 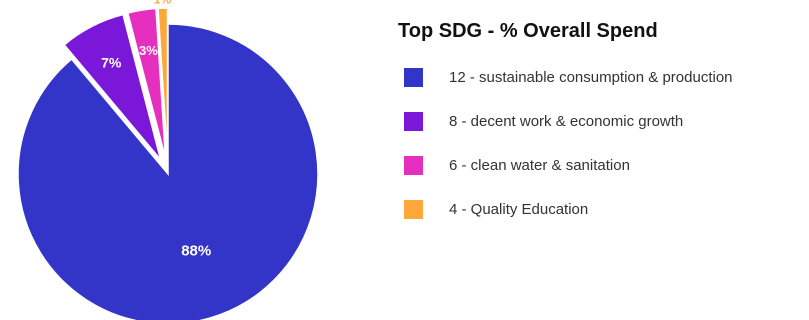 I want to click on pie-slice-label-1: 7%, so click(x=111, y=62).